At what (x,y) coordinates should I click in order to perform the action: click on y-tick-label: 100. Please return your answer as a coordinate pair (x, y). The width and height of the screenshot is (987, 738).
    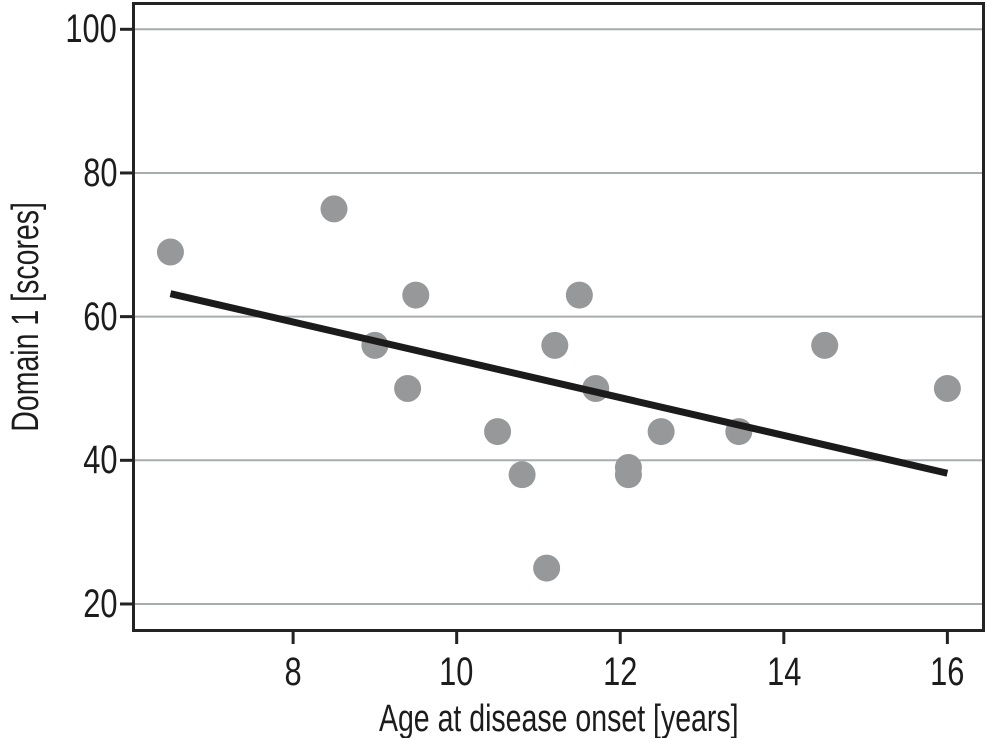
    Looking at the image, I should click on (58, 29).